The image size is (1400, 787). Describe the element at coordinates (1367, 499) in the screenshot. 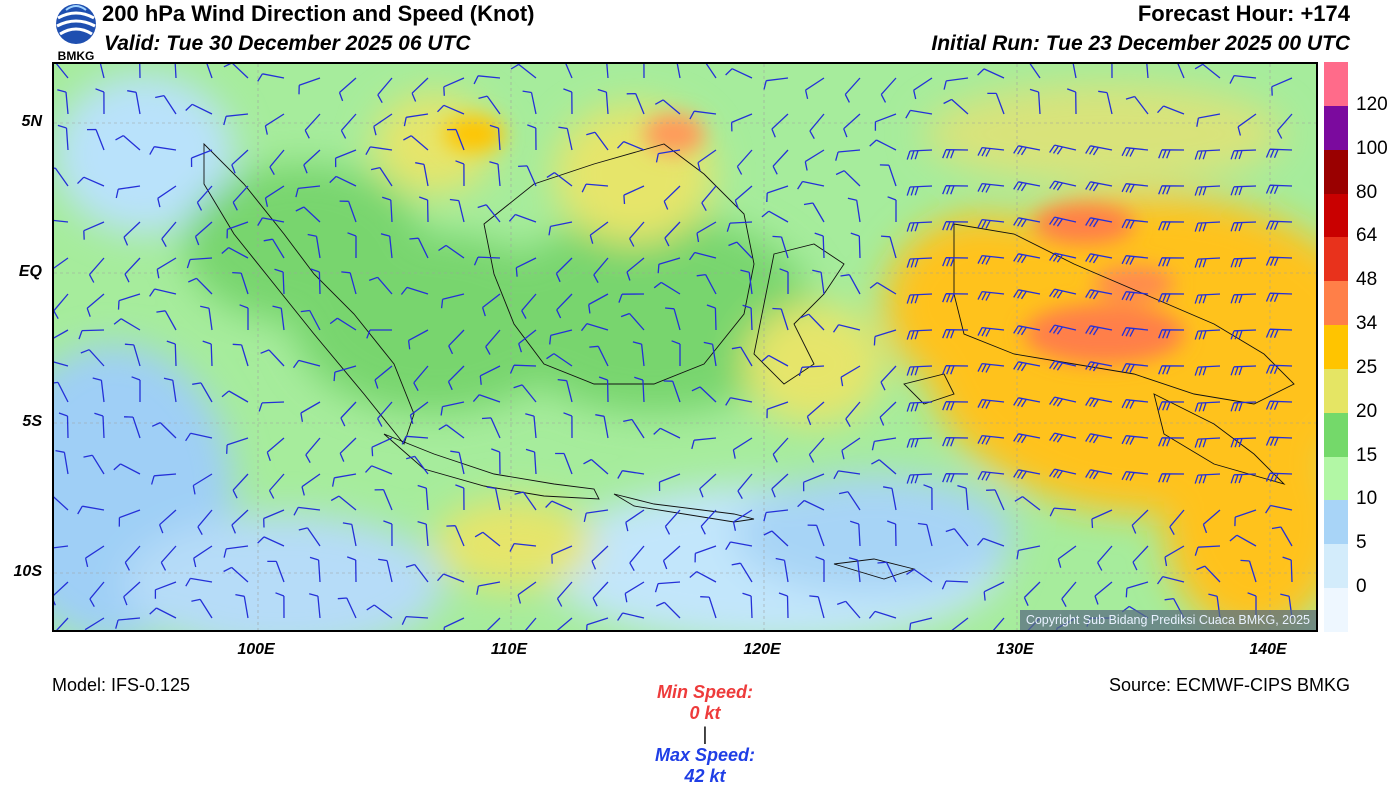

I see `colorbar-label: 10` at that location.